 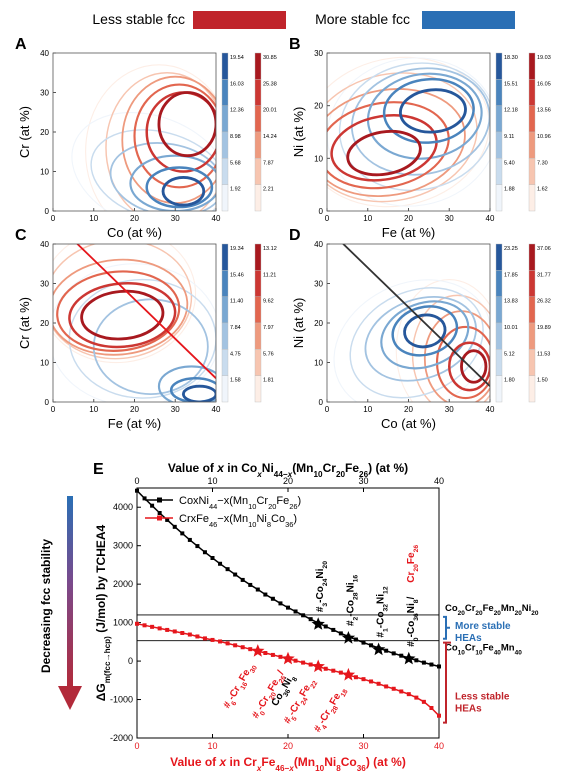 I want to click on star-label: #0-Co36Ni8/, so click(x=413, y=621).